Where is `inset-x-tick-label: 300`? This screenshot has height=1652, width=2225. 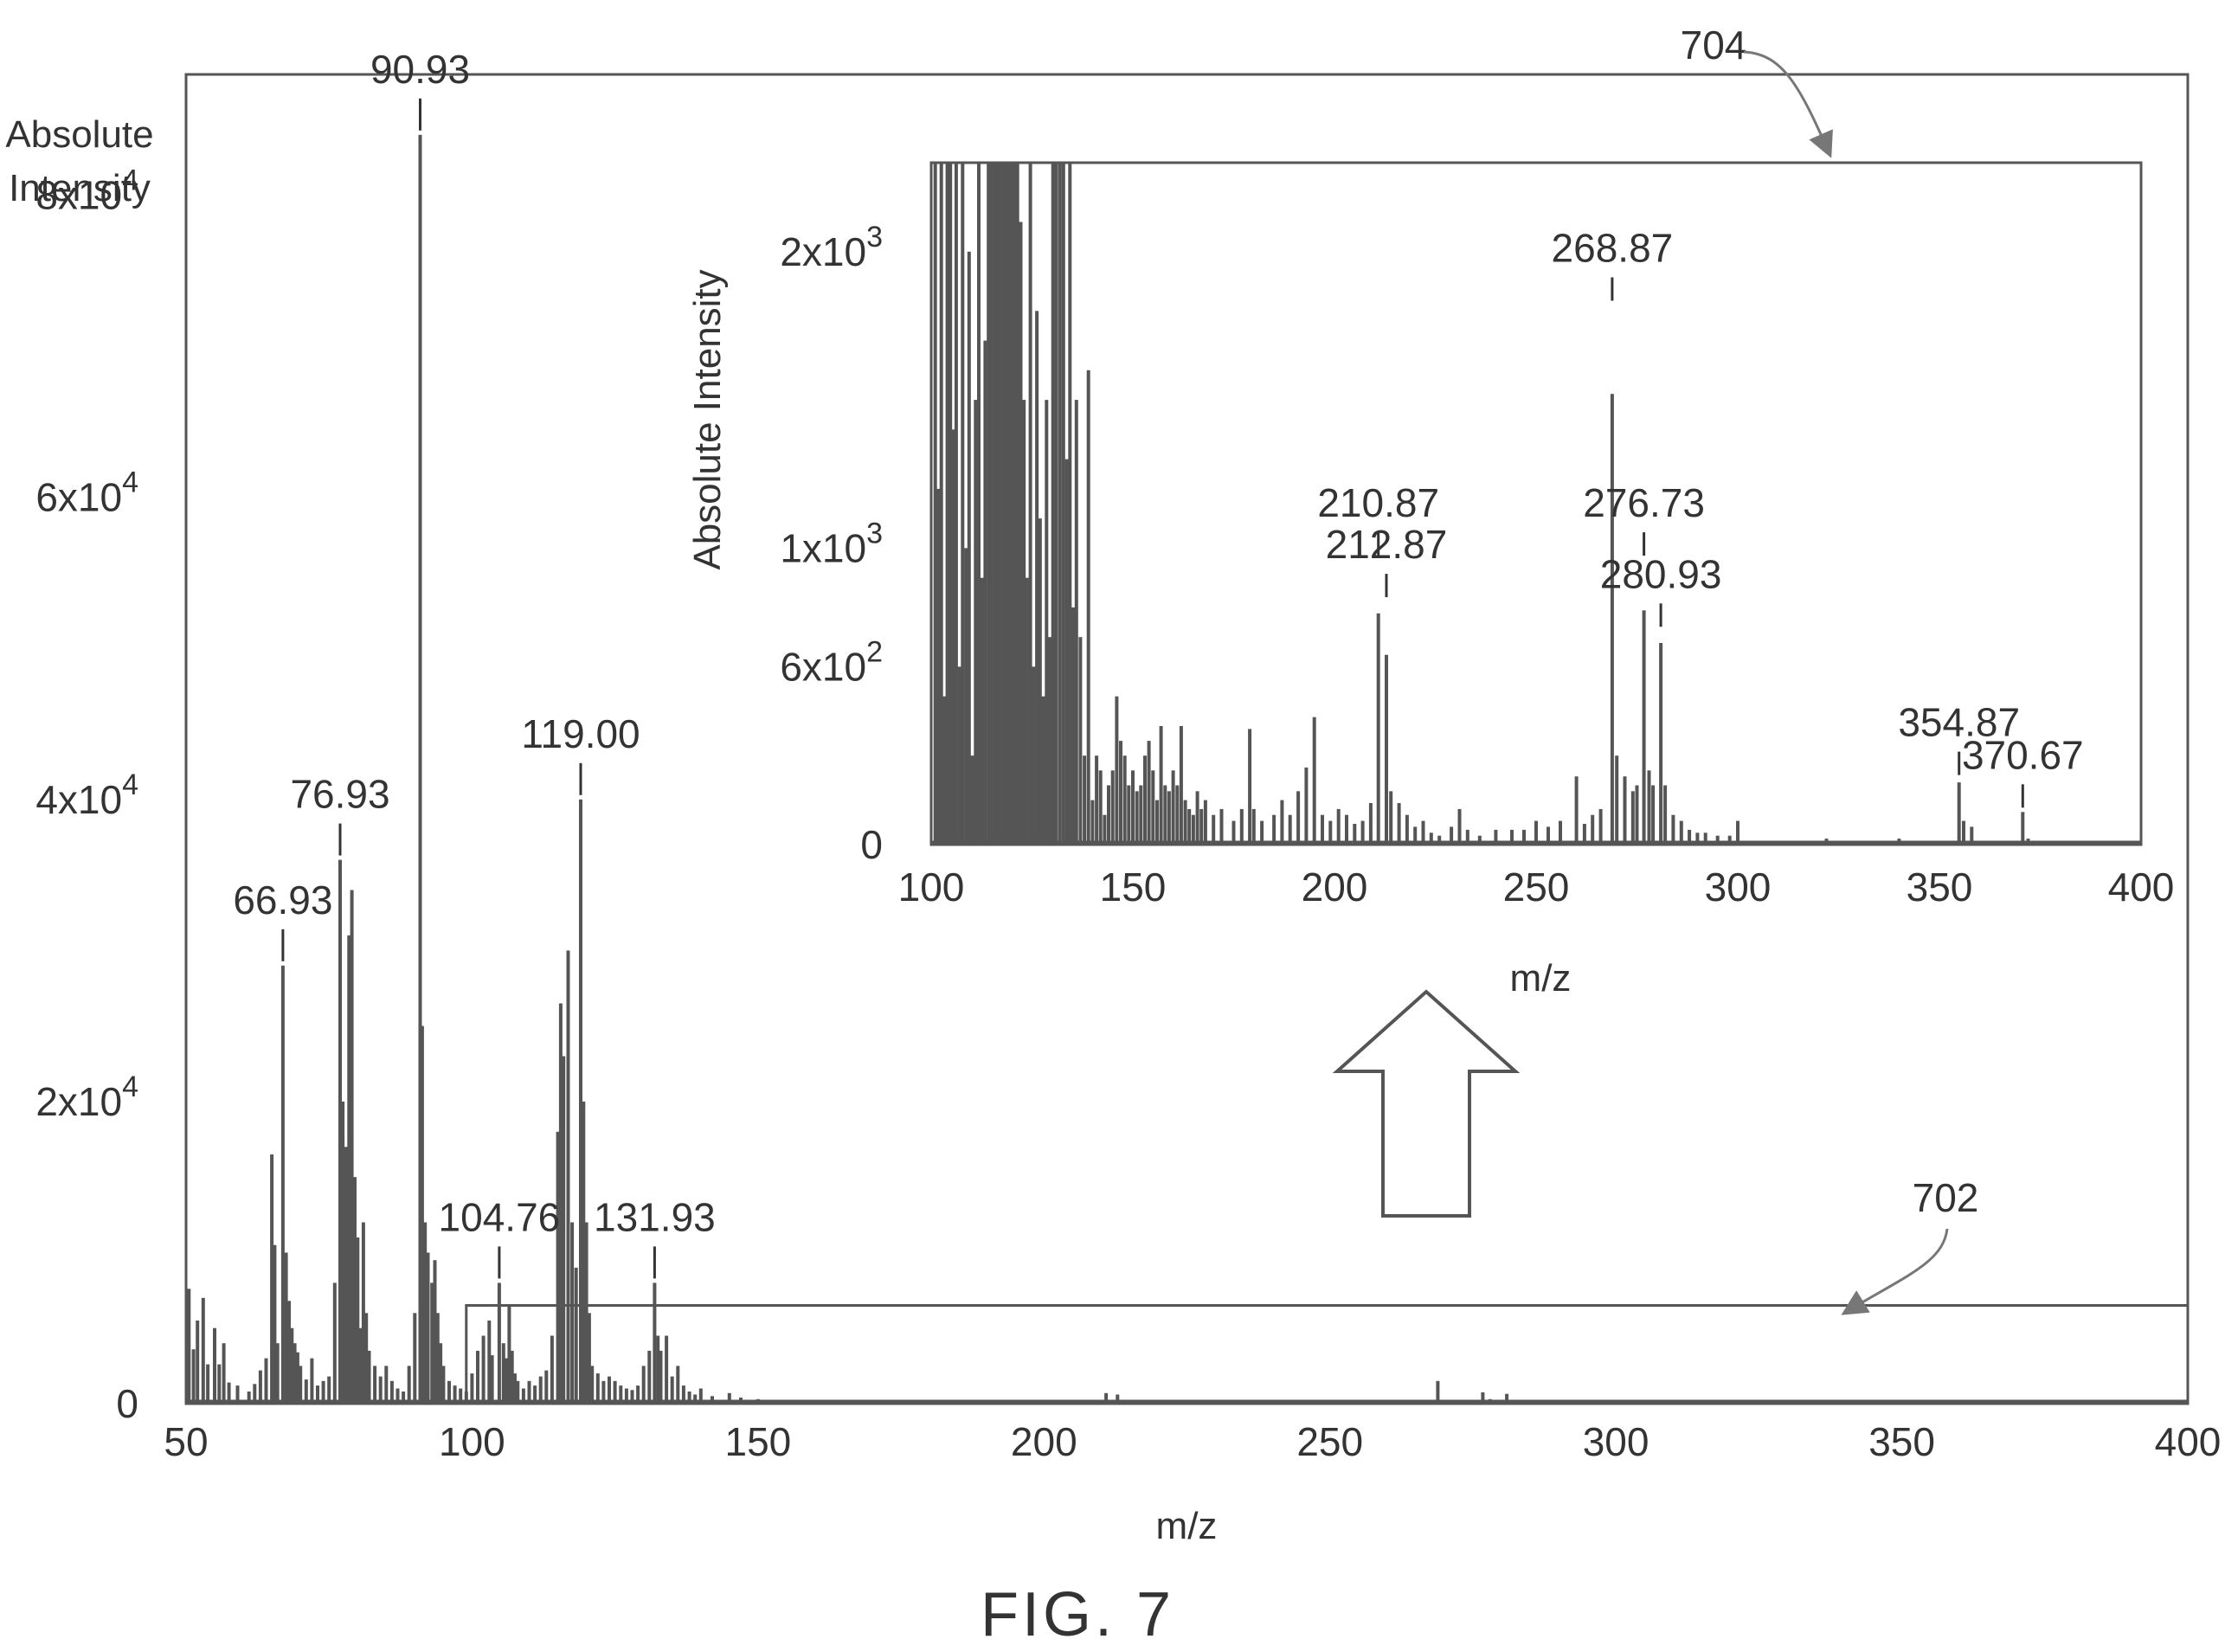 inset-x-tick-label: 300 is located at coordinates (1738, 887).